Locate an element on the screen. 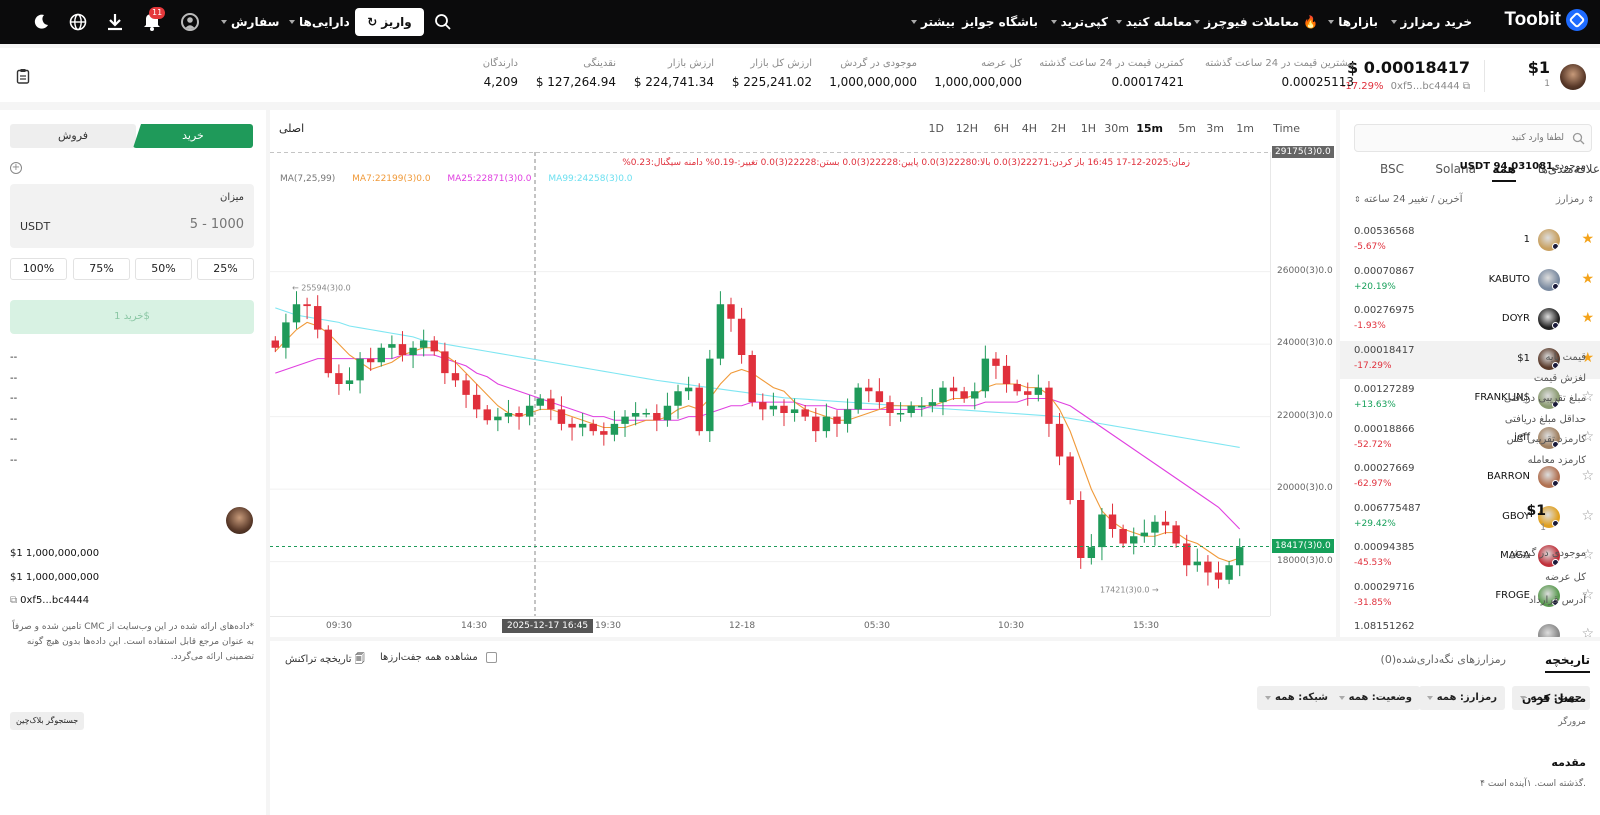 This screenshot has width=1600, height=815. token-change: -17.29% is located at coordinates (1362, 86).